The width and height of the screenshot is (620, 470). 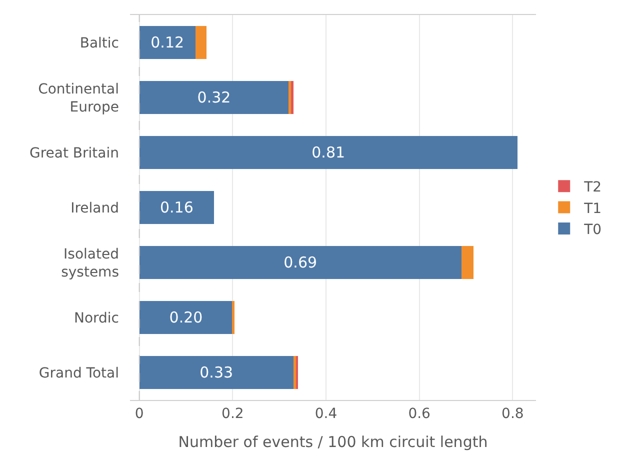 I want to click on x-tick-label: 0.2, so click(x=233, y=414).